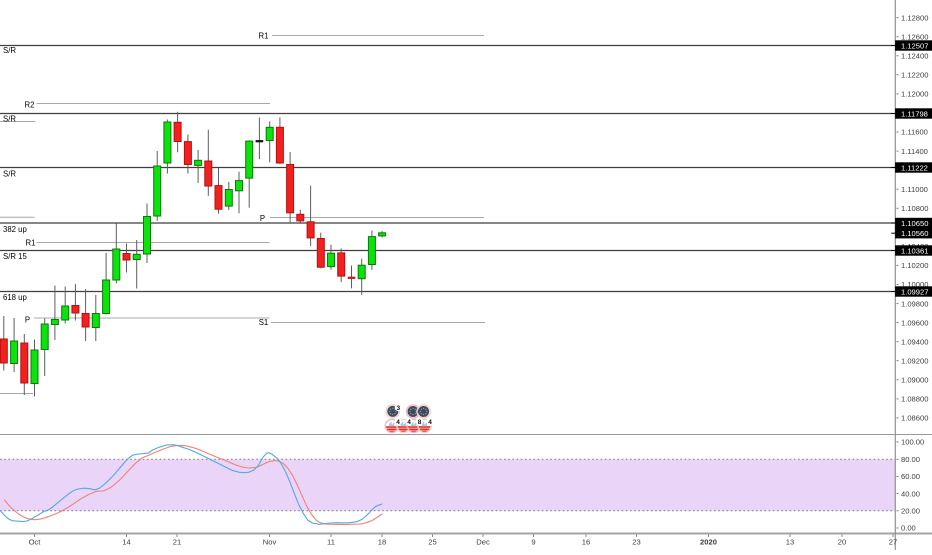 The image size is (932, 555). Describe the element at coordinates (914, 36) in the screenshot. I see `svg-text: 1.12600` at that location.